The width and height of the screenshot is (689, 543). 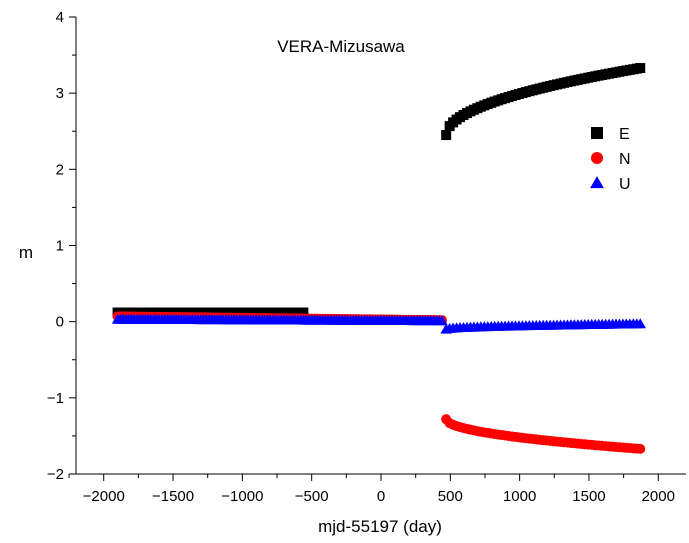 I want to click on legend-marker-n, so click(x=597, y=158).